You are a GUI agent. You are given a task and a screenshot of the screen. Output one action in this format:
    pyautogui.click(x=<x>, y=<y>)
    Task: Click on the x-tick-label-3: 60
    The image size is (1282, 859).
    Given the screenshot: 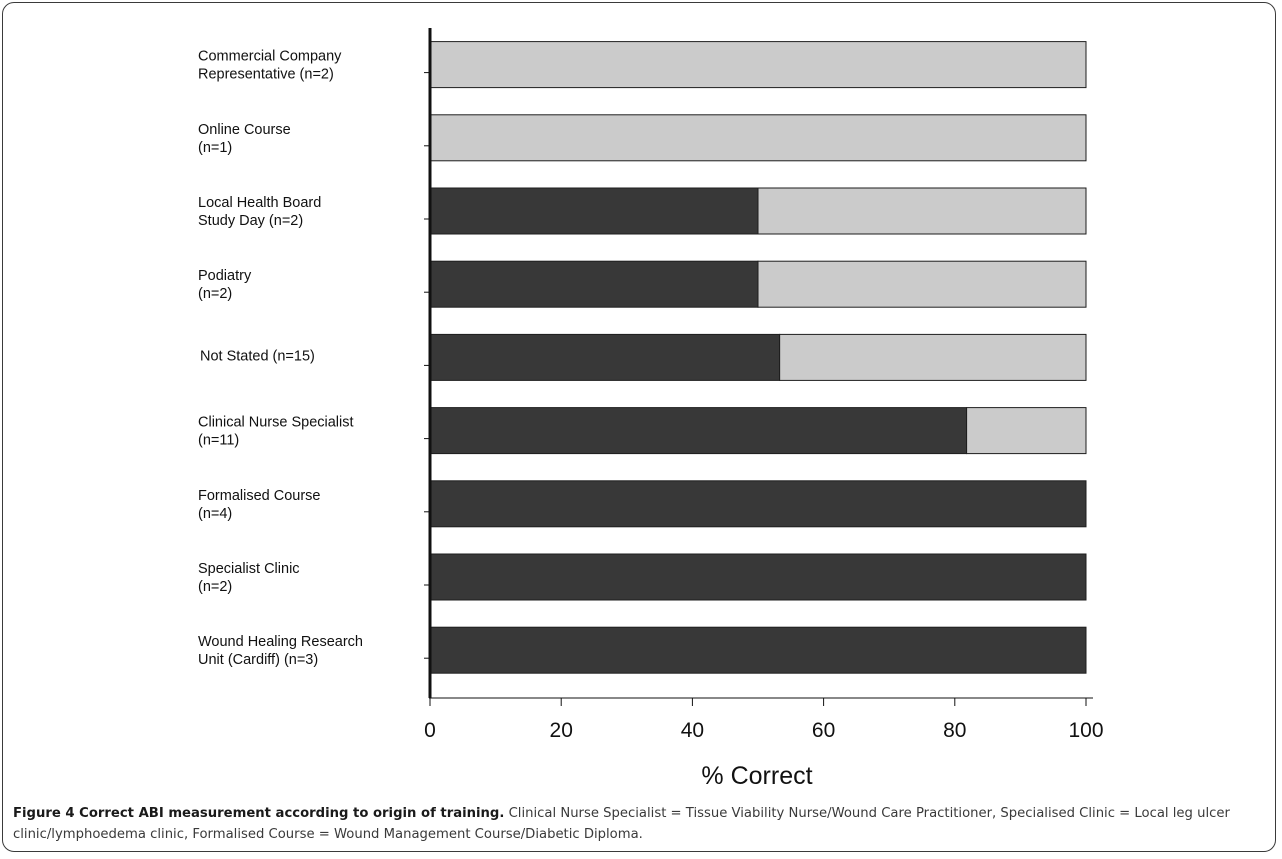 What is the action you would take?
    pyautogui.click(x=823, y=730)
    